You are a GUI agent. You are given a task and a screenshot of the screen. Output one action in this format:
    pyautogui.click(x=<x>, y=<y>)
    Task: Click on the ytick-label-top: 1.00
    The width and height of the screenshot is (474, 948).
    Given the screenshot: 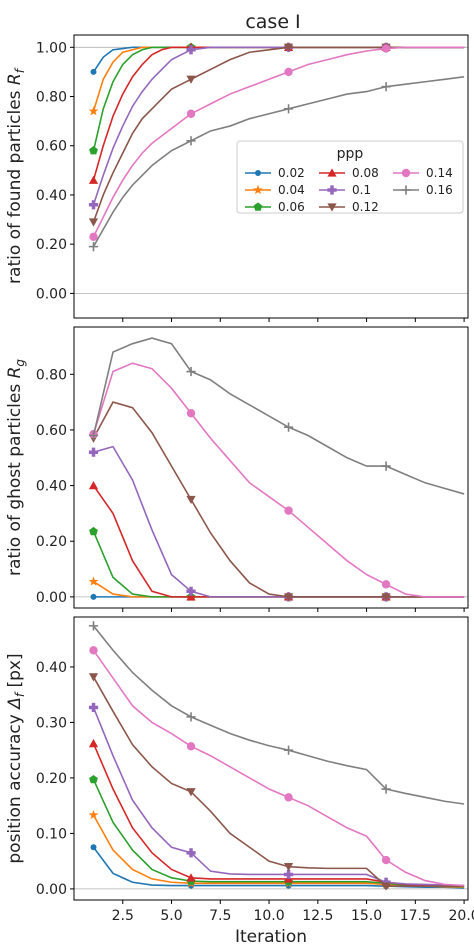 What is the action you would take?
    pyautogui.click(x=51, y=48)
    